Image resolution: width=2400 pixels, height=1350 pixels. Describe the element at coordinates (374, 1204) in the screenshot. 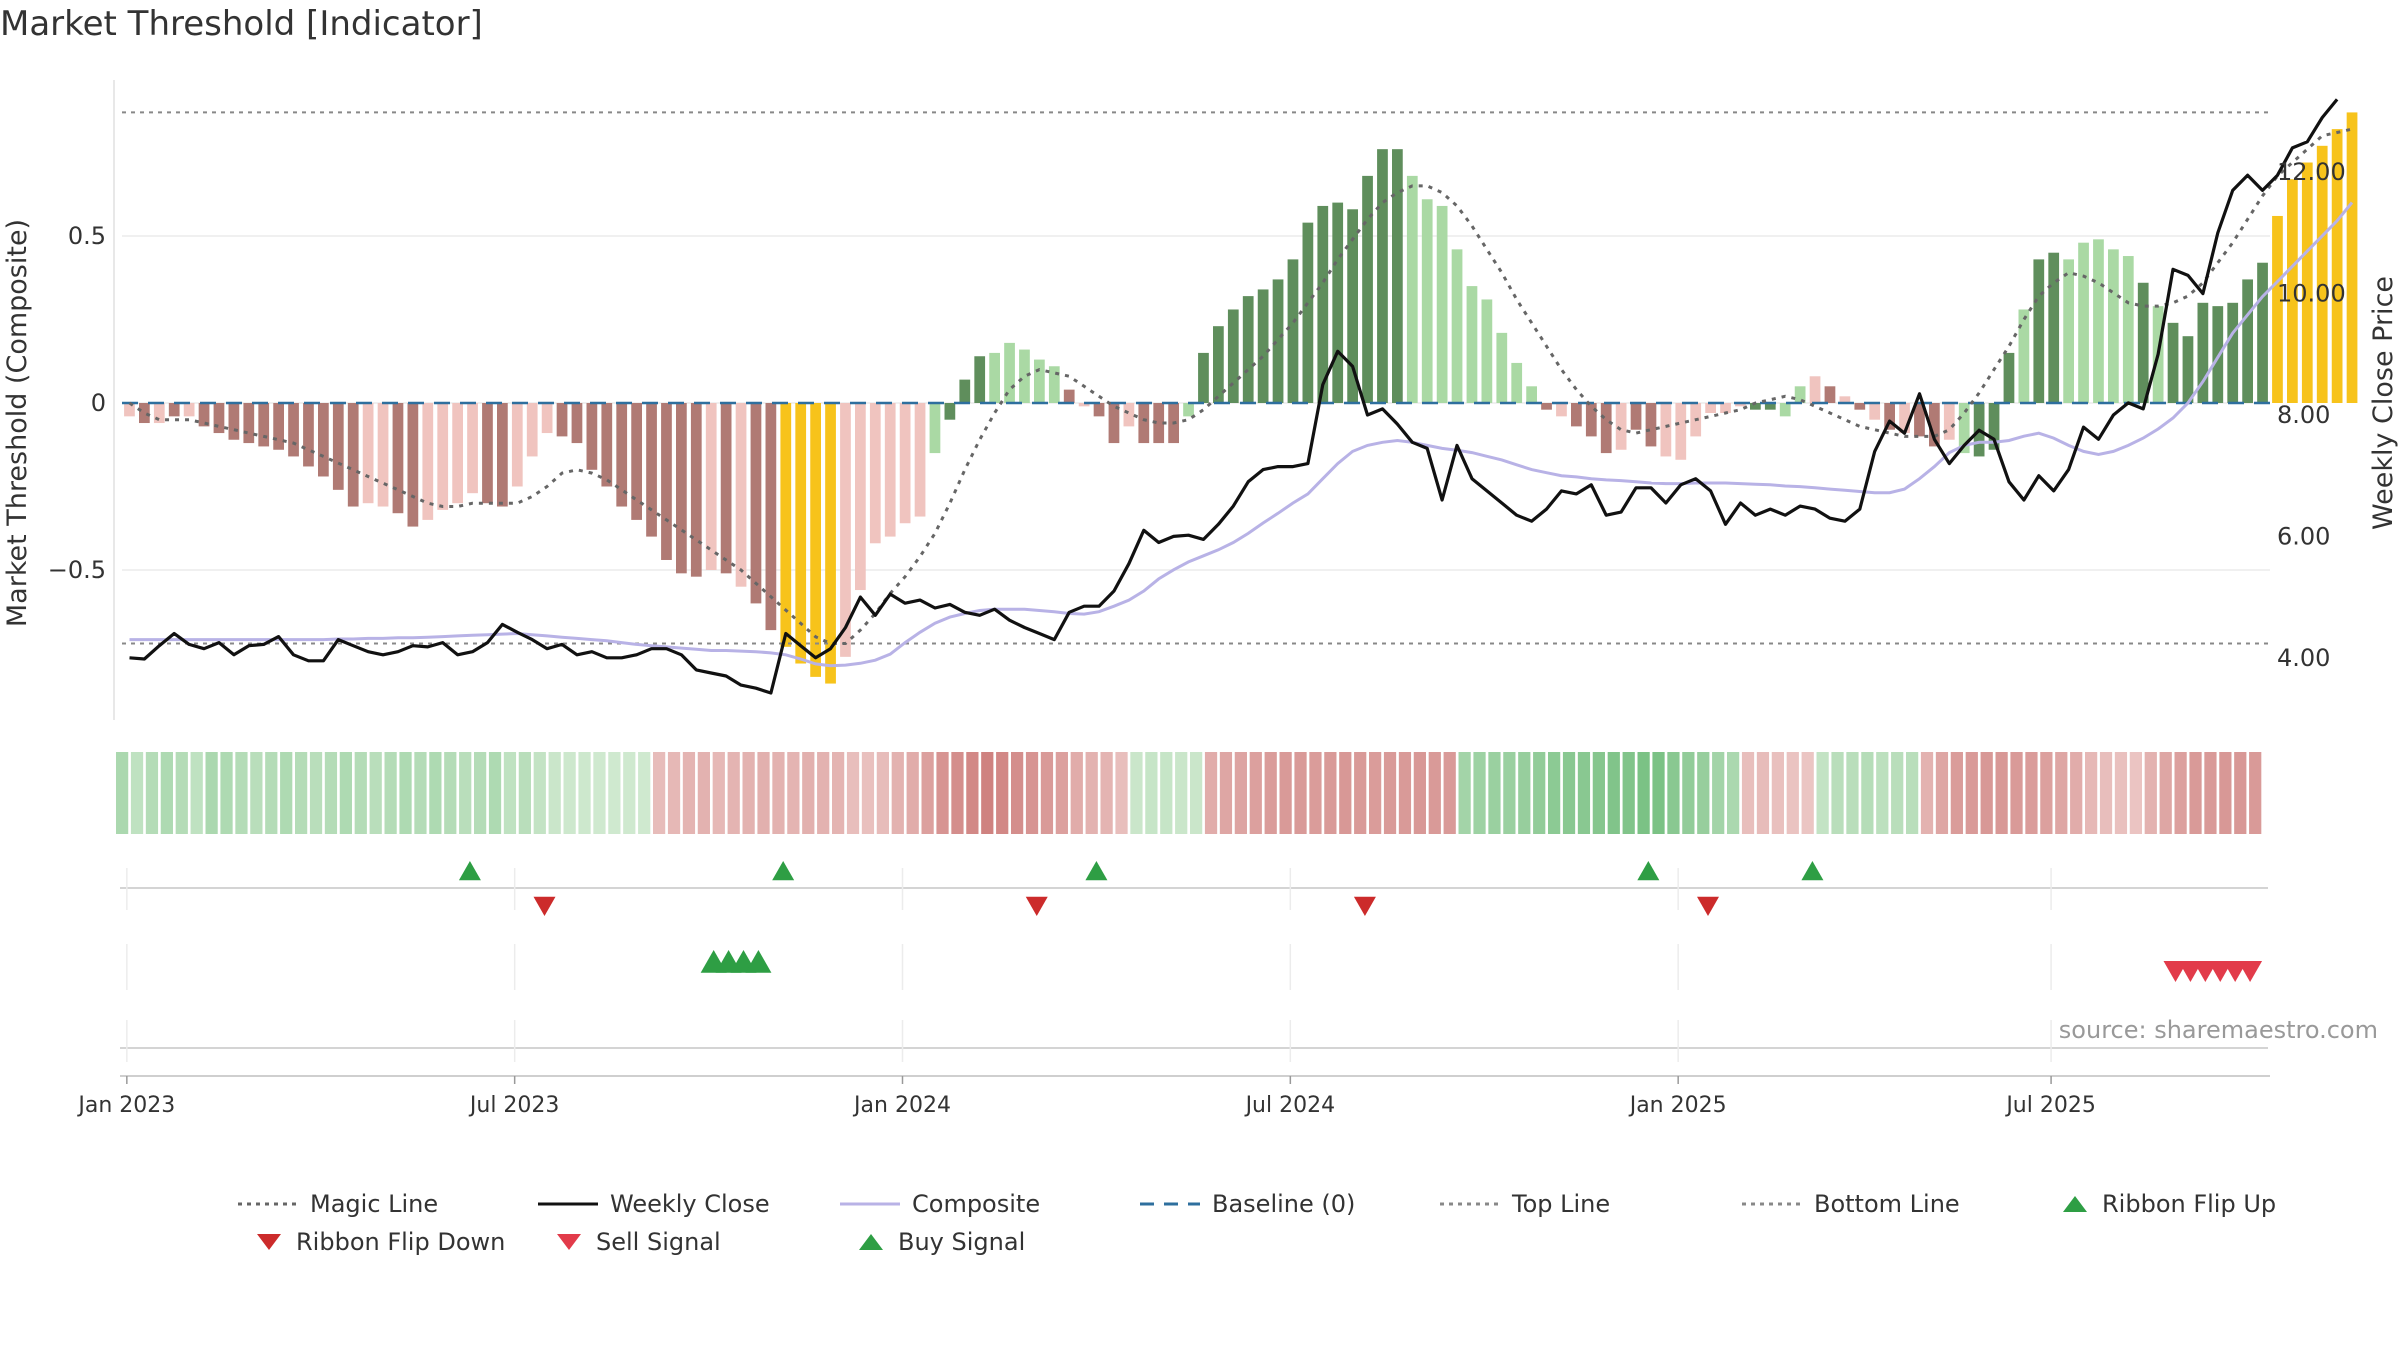

I see `legend-label: Magic Line` at that location.